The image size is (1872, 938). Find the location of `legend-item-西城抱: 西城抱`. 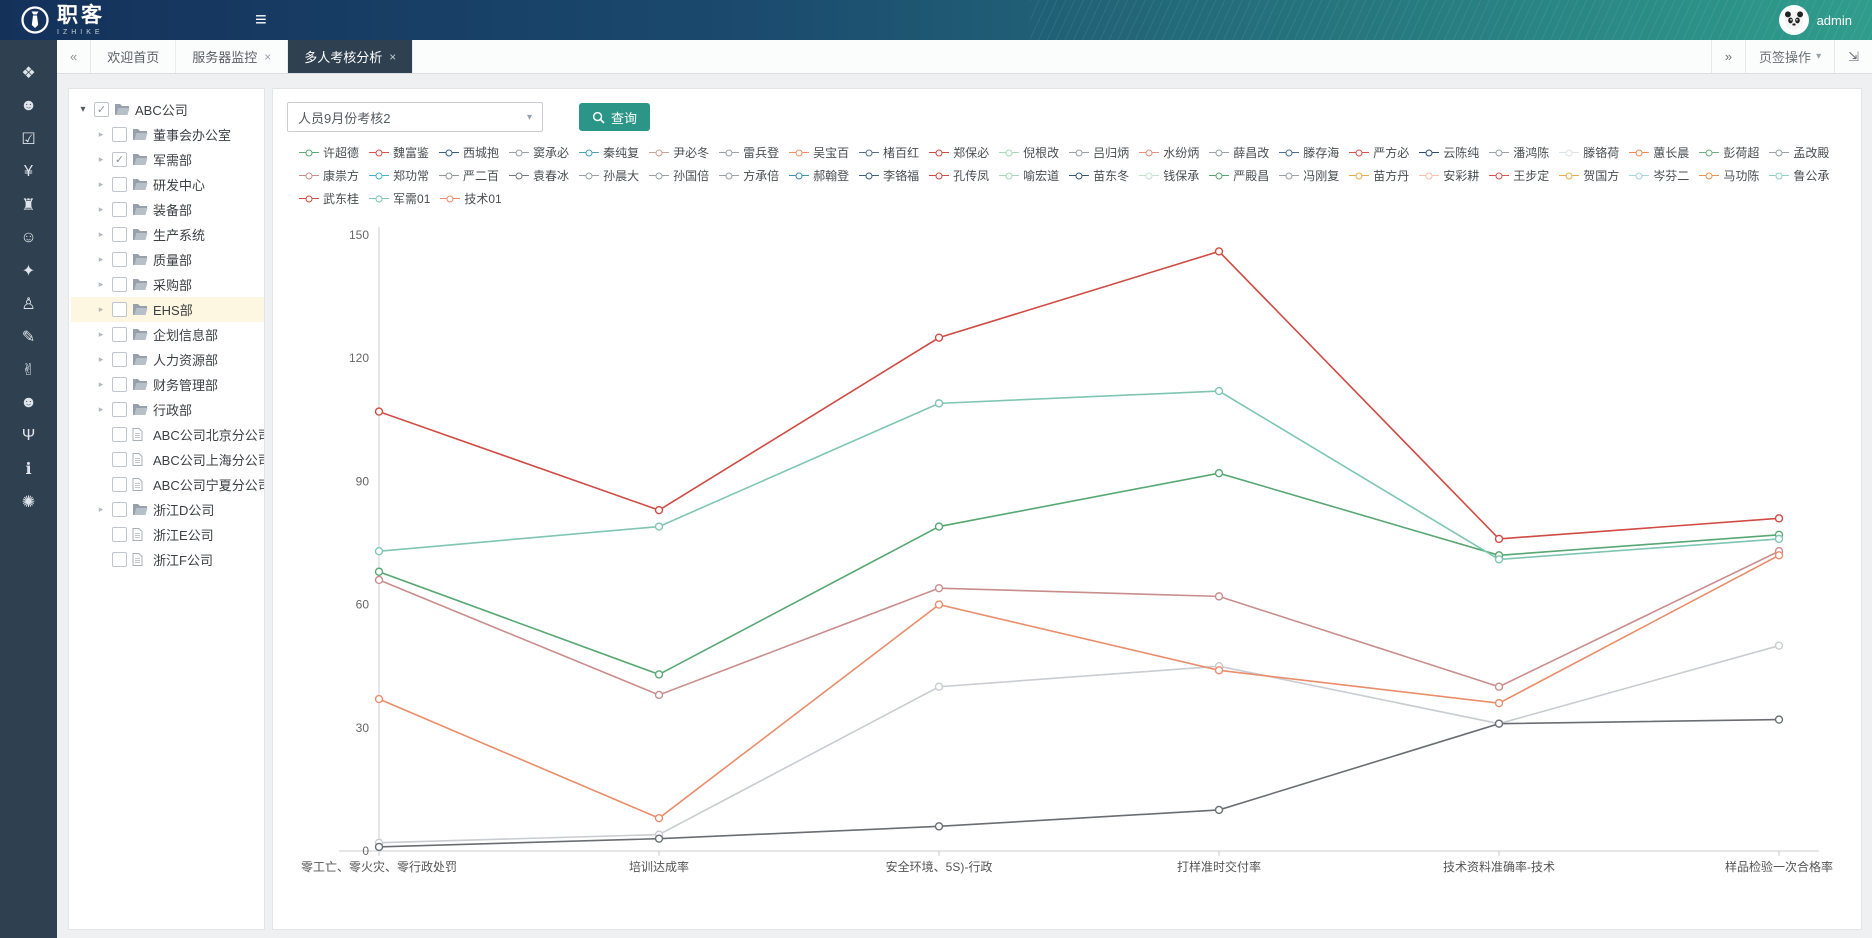

legend-item-西城抱: 西城抱 is located at coordinates (469, 152).